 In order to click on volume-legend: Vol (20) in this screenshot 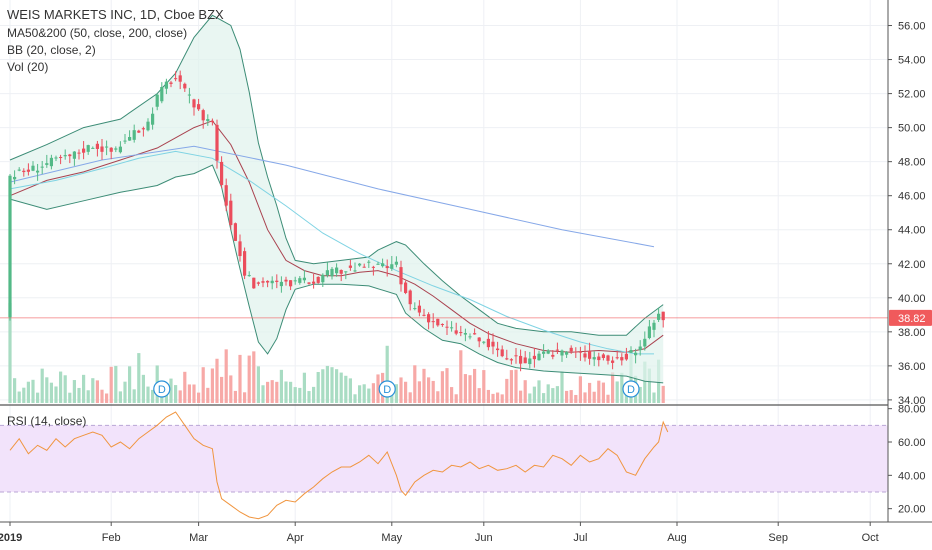, I will do `click(28, 67)`.